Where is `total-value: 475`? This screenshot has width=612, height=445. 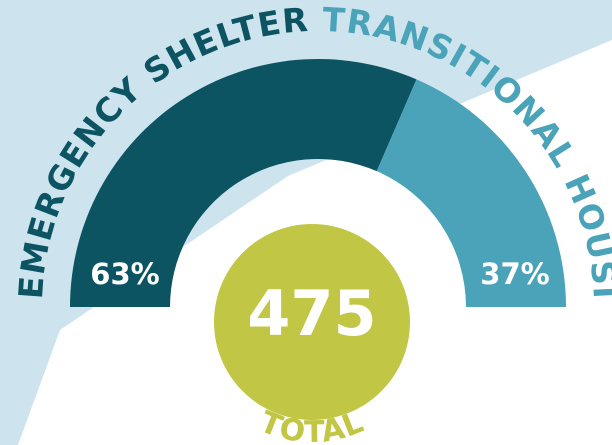 total-value: 475 is located at coordinates (311, 313).